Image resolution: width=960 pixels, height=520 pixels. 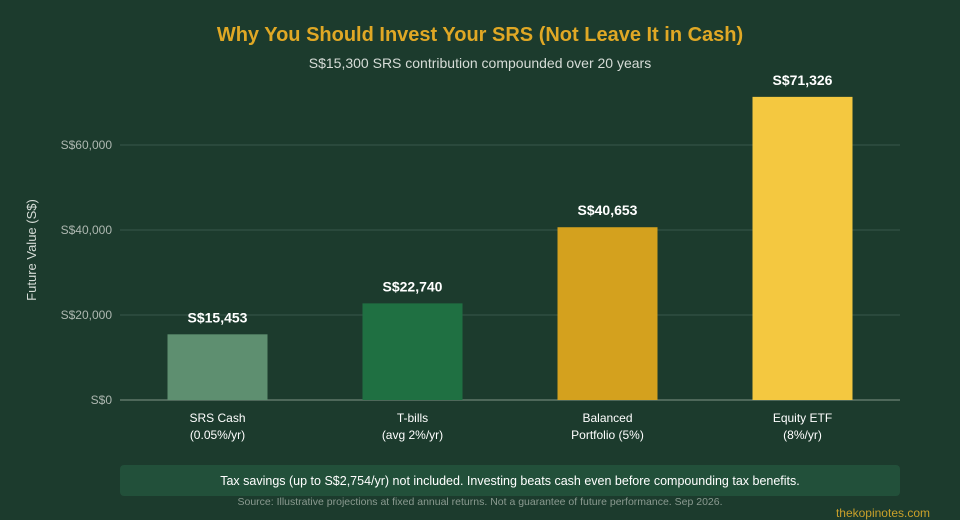 I want to click on x-tick-label: (avg 2%/yr), so click(x=412, y=435).